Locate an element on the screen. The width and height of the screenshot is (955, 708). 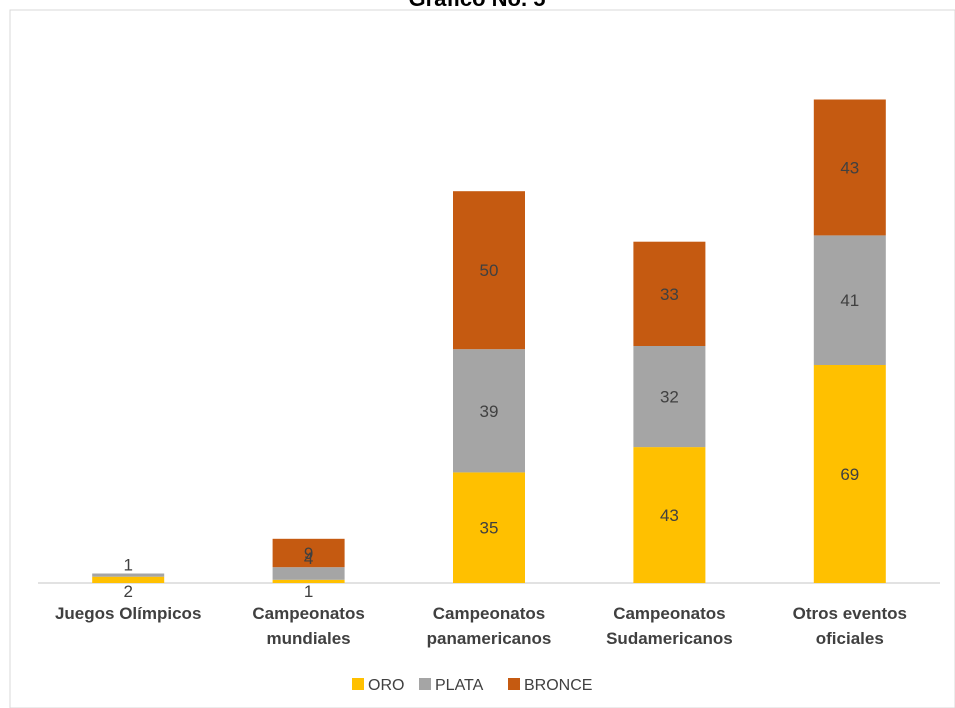
data-label-plata-3: 32 is located at coordinates (669, 397).